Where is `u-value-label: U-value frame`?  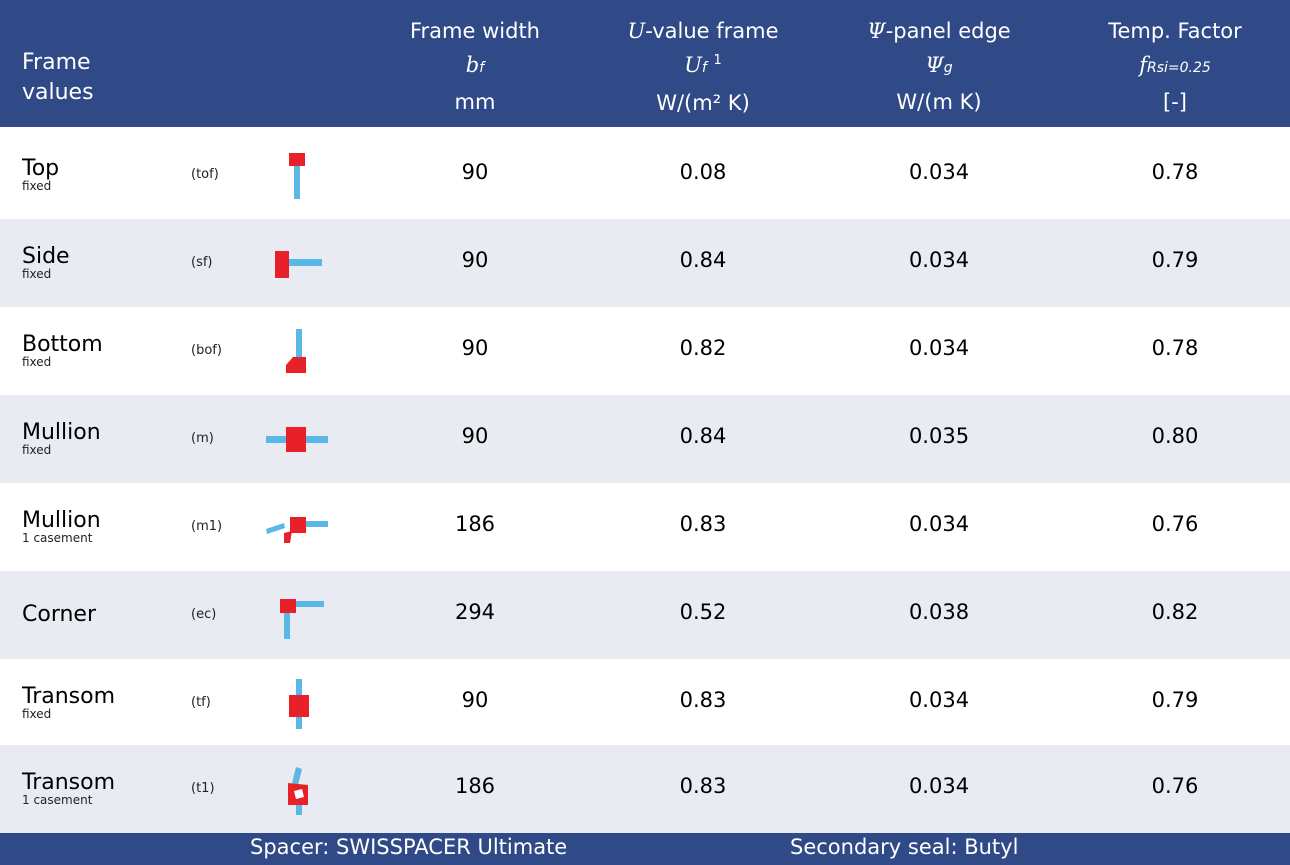 u-value-label: U-value frame is located at coordinates (703, 31).